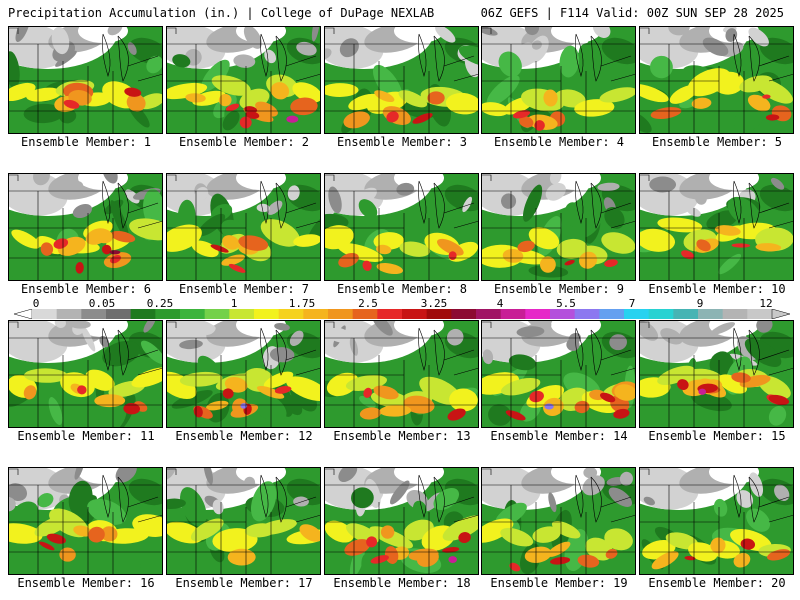  I want to click on colorbar-tick-label: 0, so click(36, 303).